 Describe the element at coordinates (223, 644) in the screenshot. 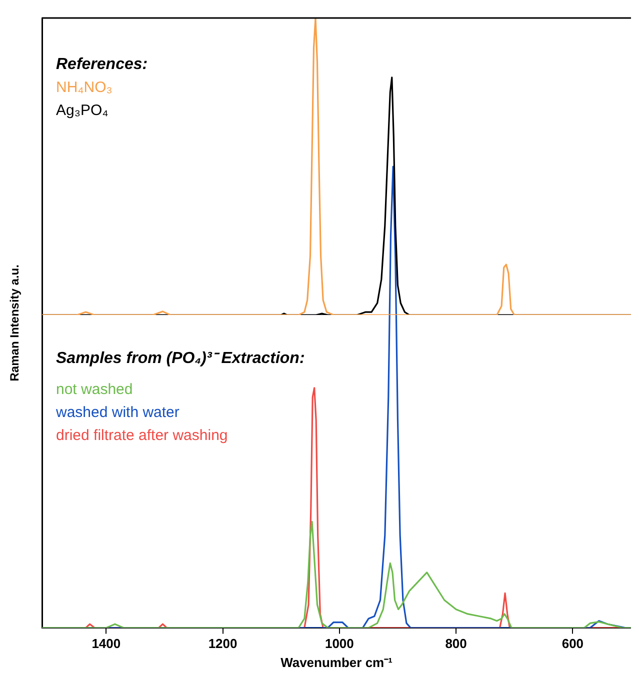

I see `x-tick-label: 1200` at that location.